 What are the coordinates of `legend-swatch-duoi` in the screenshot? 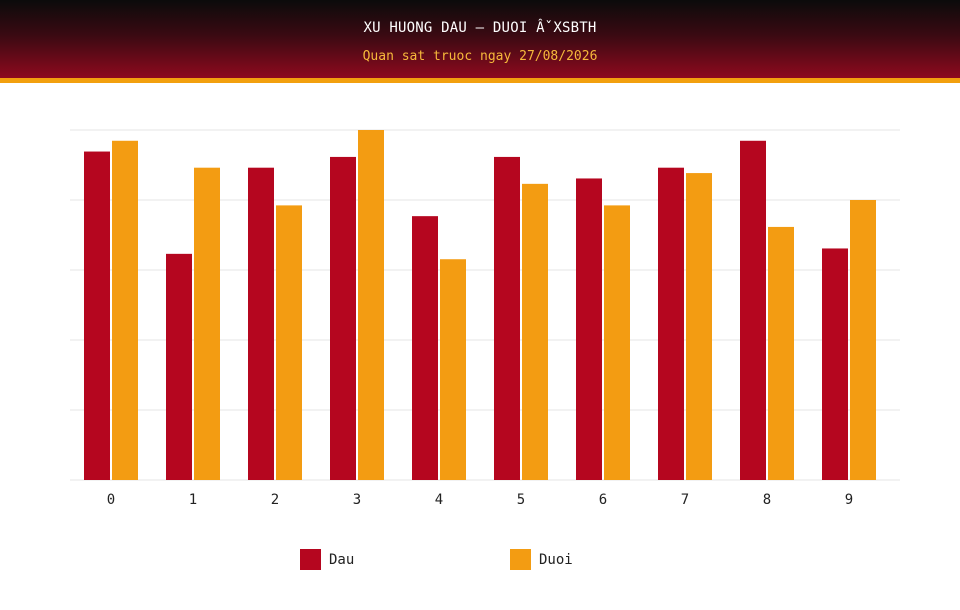 It's located at (520, 559).